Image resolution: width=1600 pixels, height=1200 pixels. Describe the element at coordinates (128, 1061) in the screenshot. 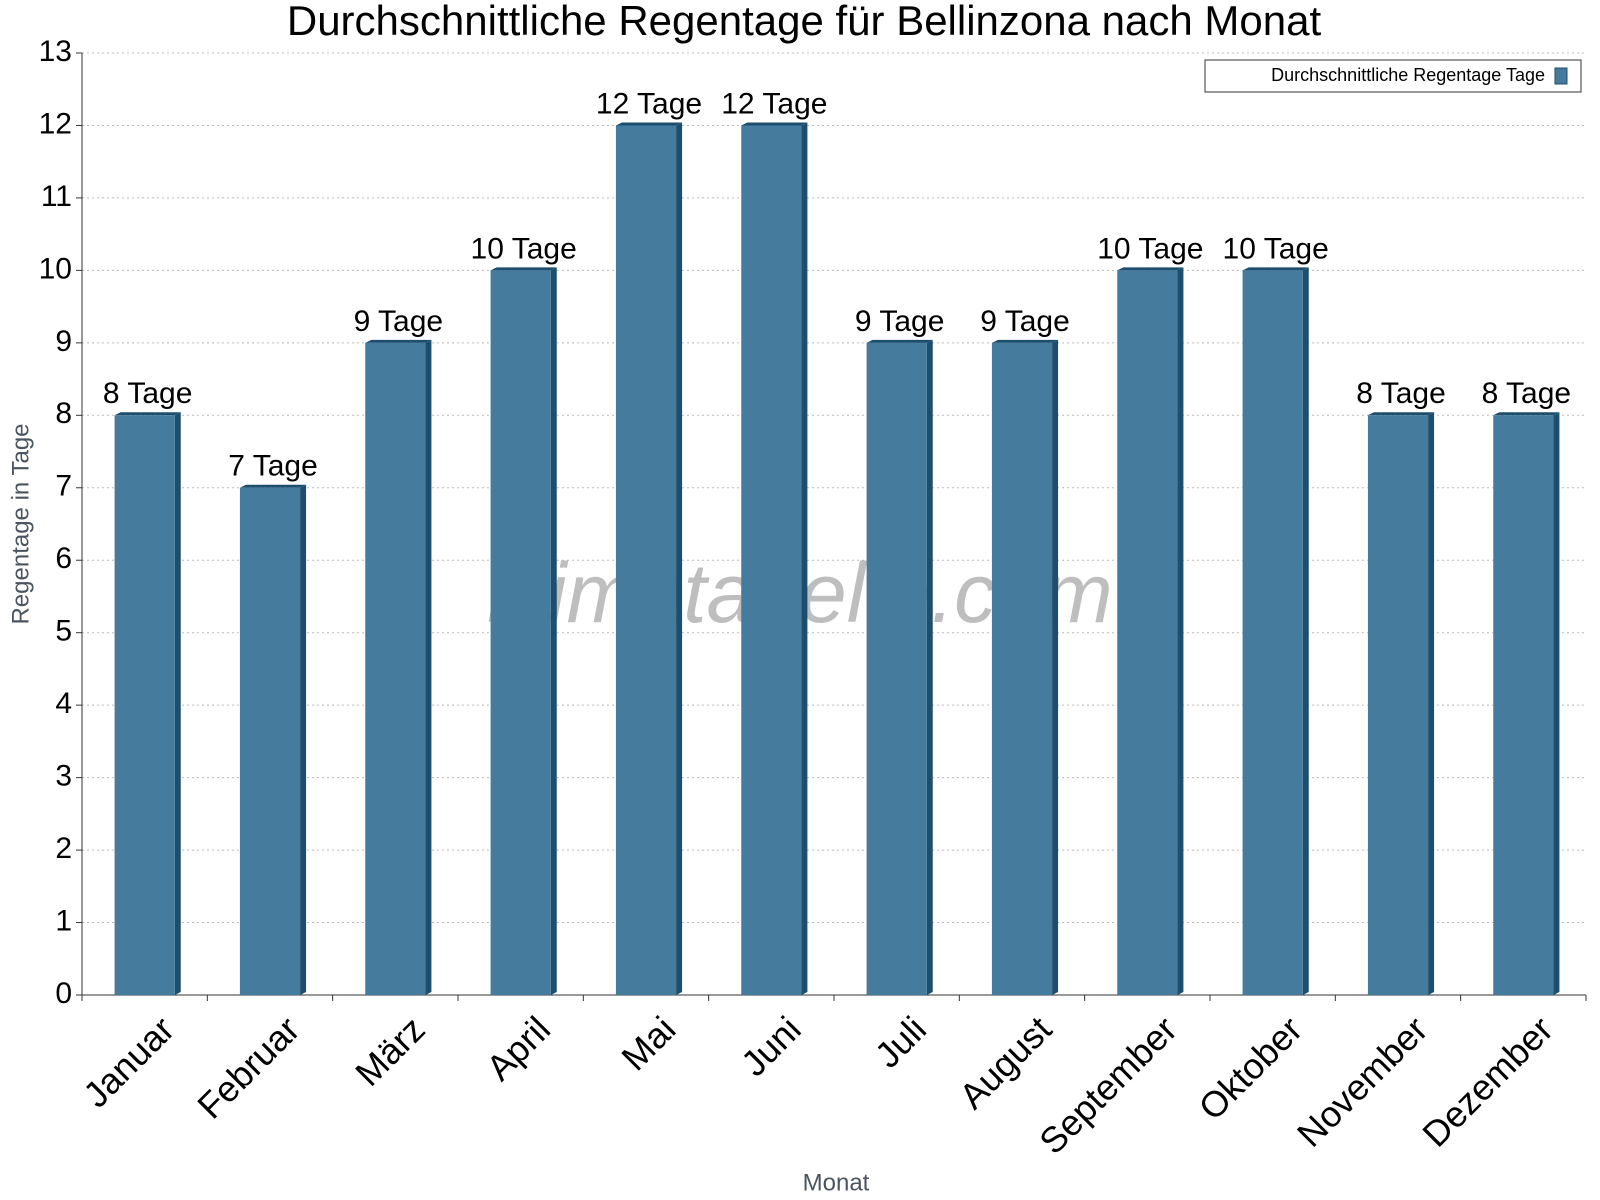

I see `x-tick-label: Januar` at that location.